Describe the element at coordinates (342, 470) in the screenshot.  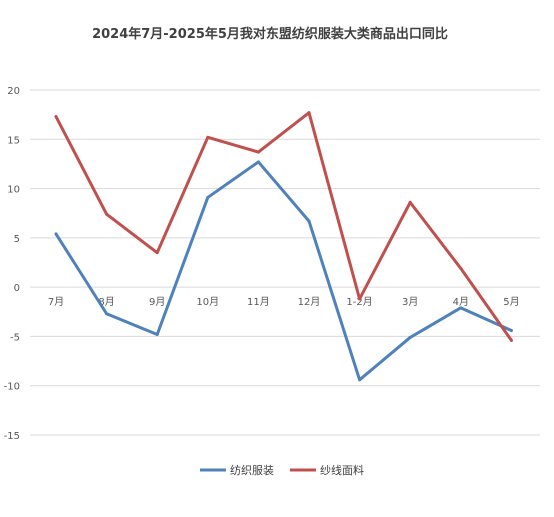
I see `legend-label: 纱线面料` at that location.